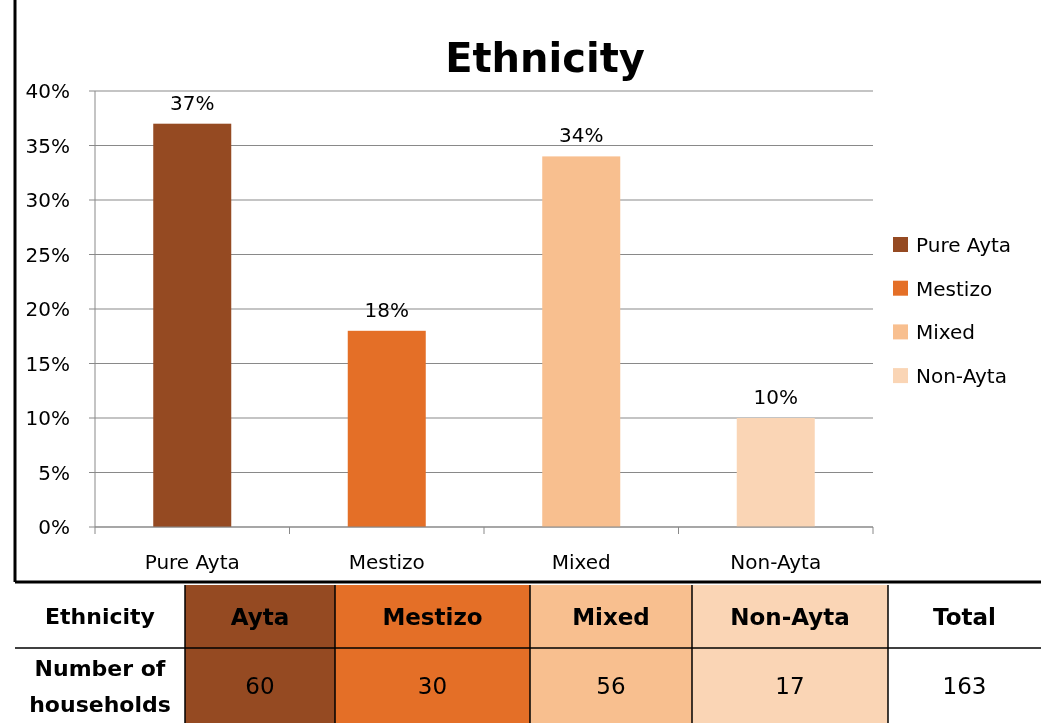 The width and height of the screenshot is (1041, 723). I want to click on text: Number of households, so click(100, 686).